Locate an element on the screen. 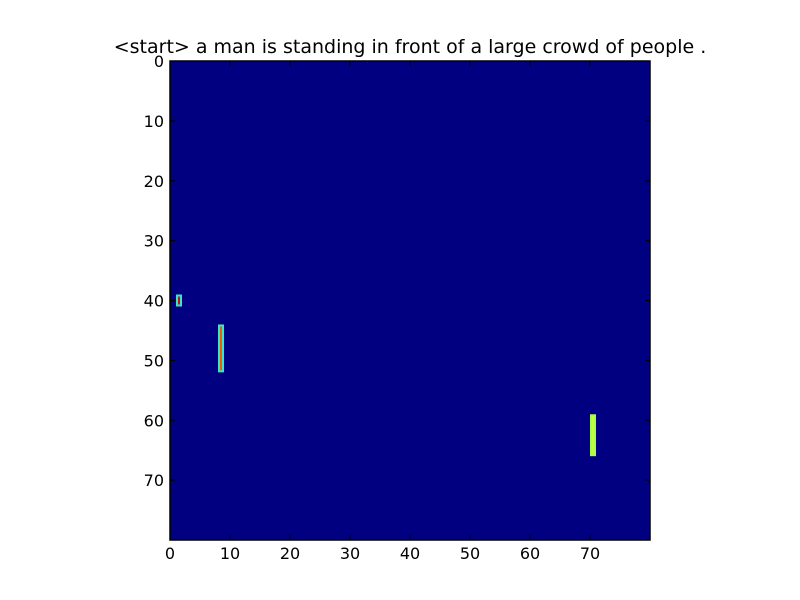 The image size is (800, 600). y-tick-label: 0 is located at coordinates (159, 61).